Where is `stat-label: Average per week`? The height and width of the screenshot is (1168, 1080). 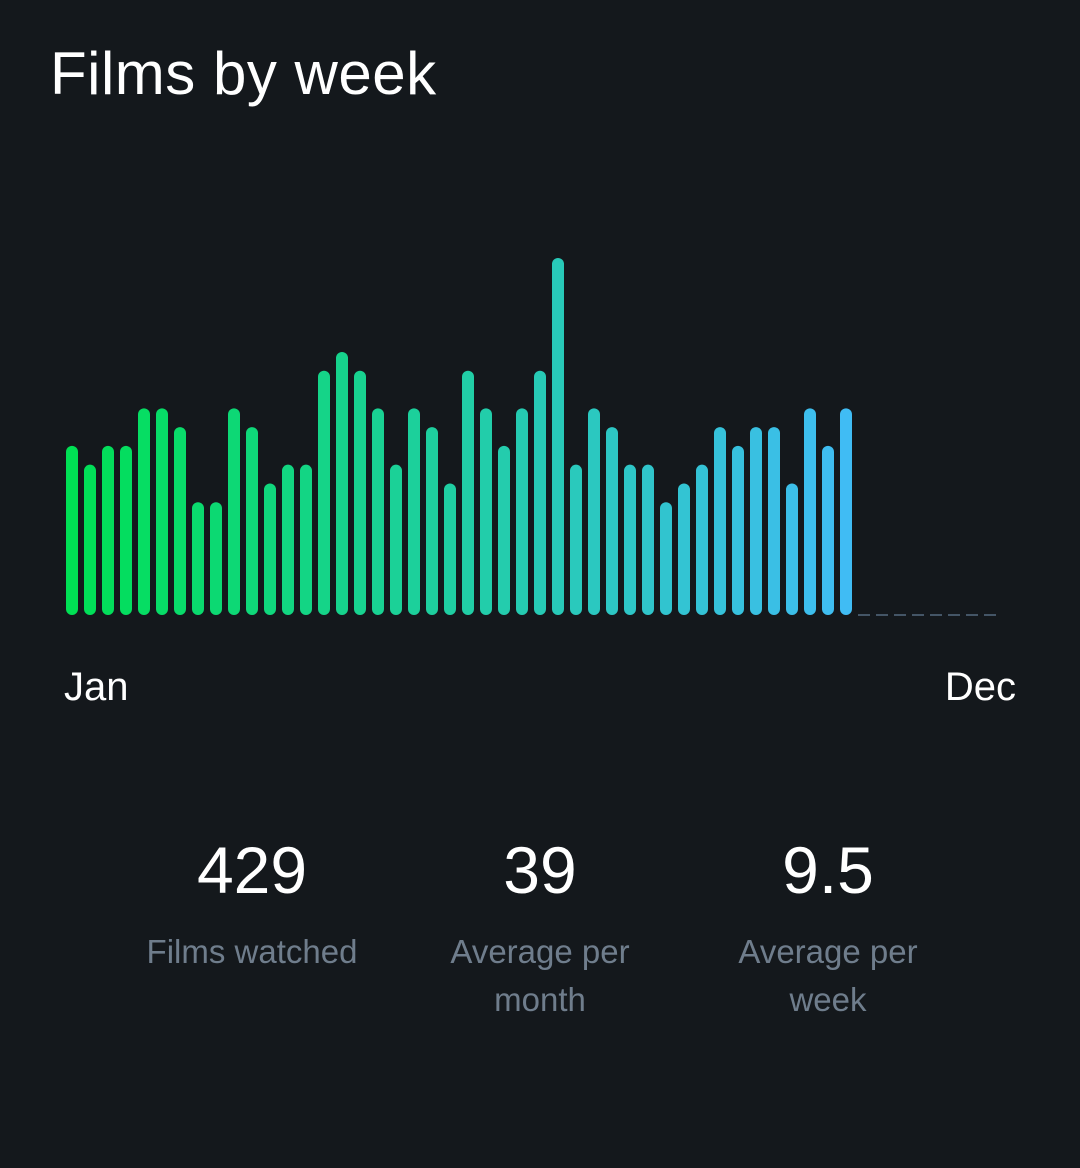 stat-label: Average per week is located at coordinates (828, 975).